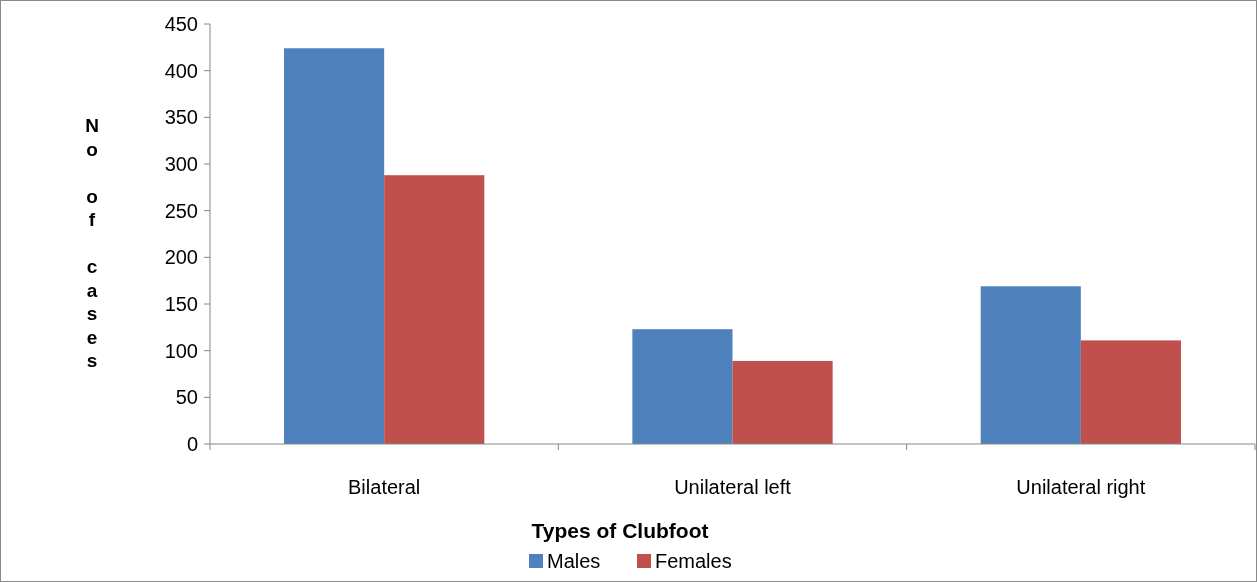 The height and width of the screenshot is (582, 1257). I want to click on y-tick-label: 300, so click(181, 164).